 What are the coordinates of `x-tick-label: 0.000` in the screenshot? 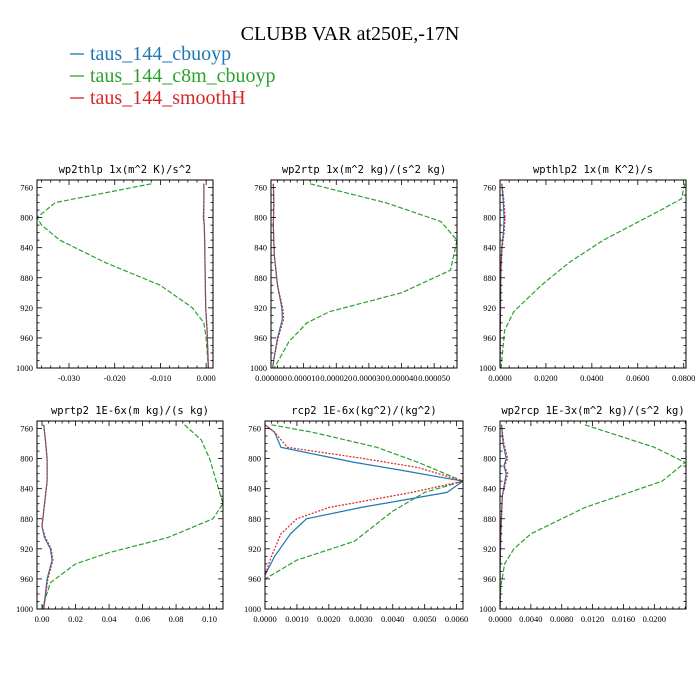 It's located at (206, 378).